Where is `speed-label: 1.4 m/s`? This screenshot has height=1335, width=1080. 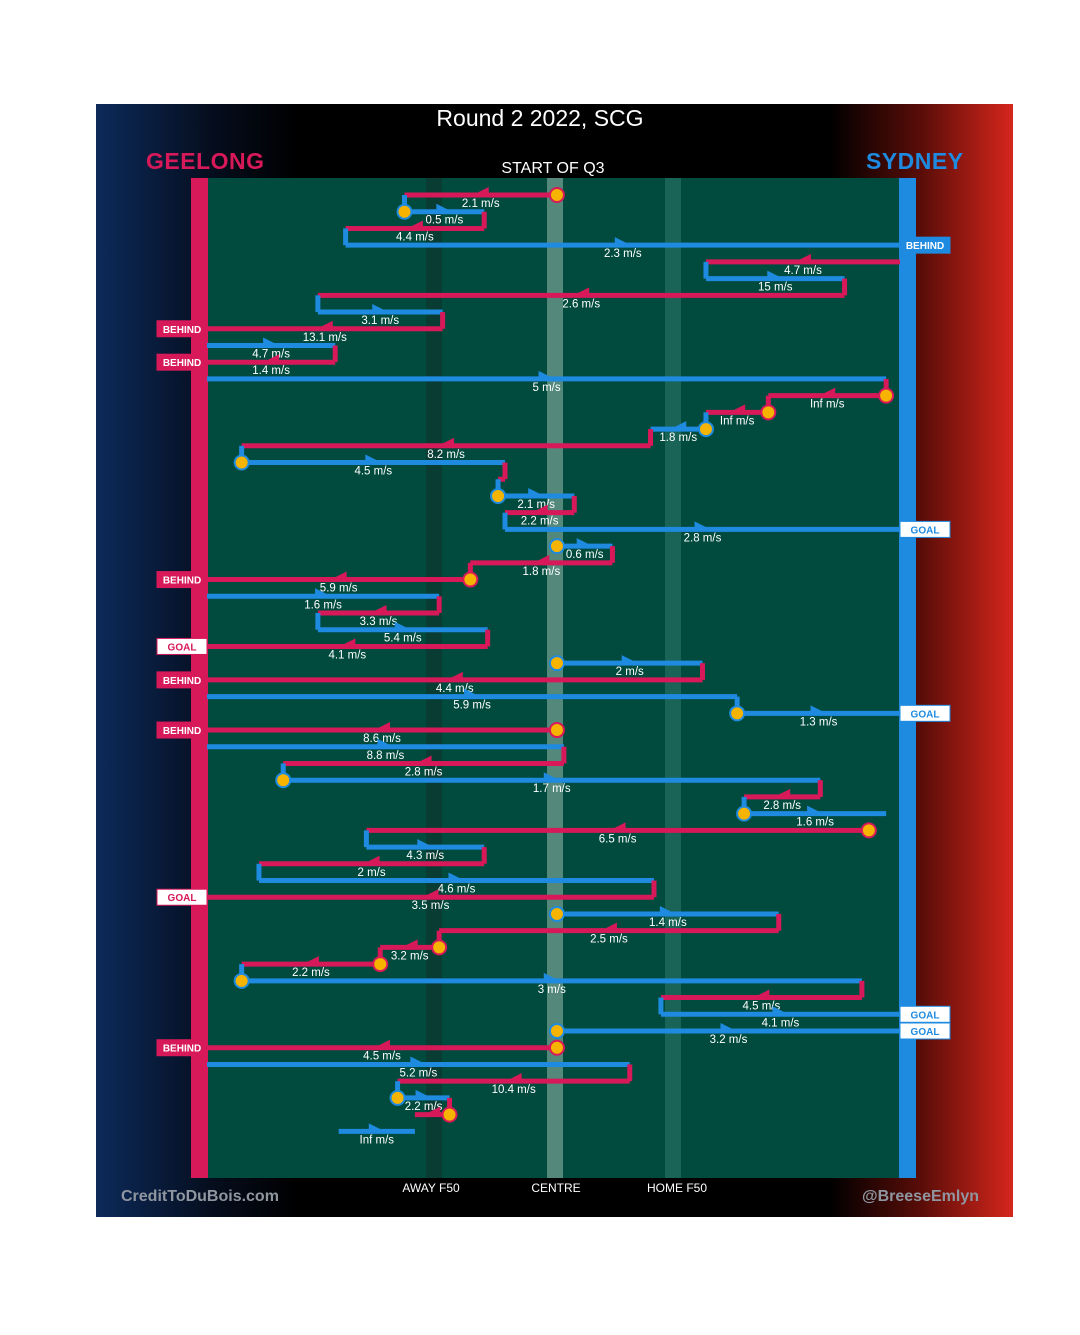 speed-label: 1.4 m/s is located at coordinates (271, 371).